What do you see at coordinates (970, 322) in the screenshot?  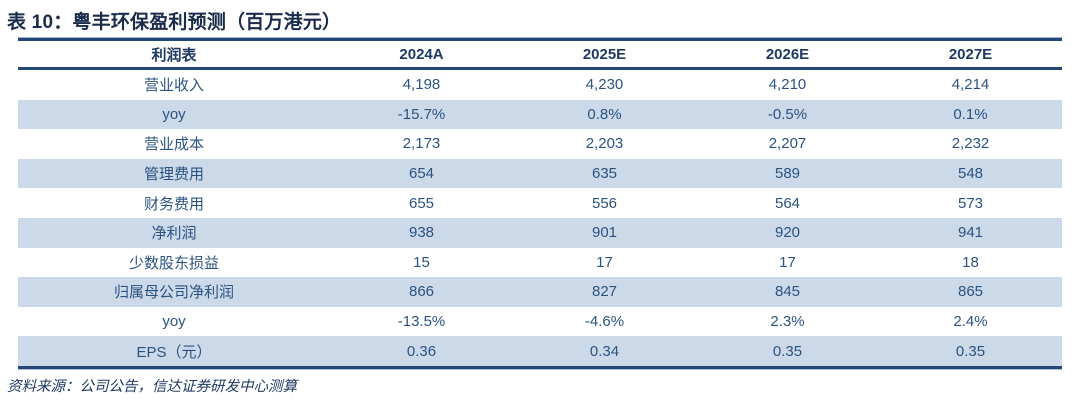 I see `value-cell: 2.4%` at bounding box center [970, 322].